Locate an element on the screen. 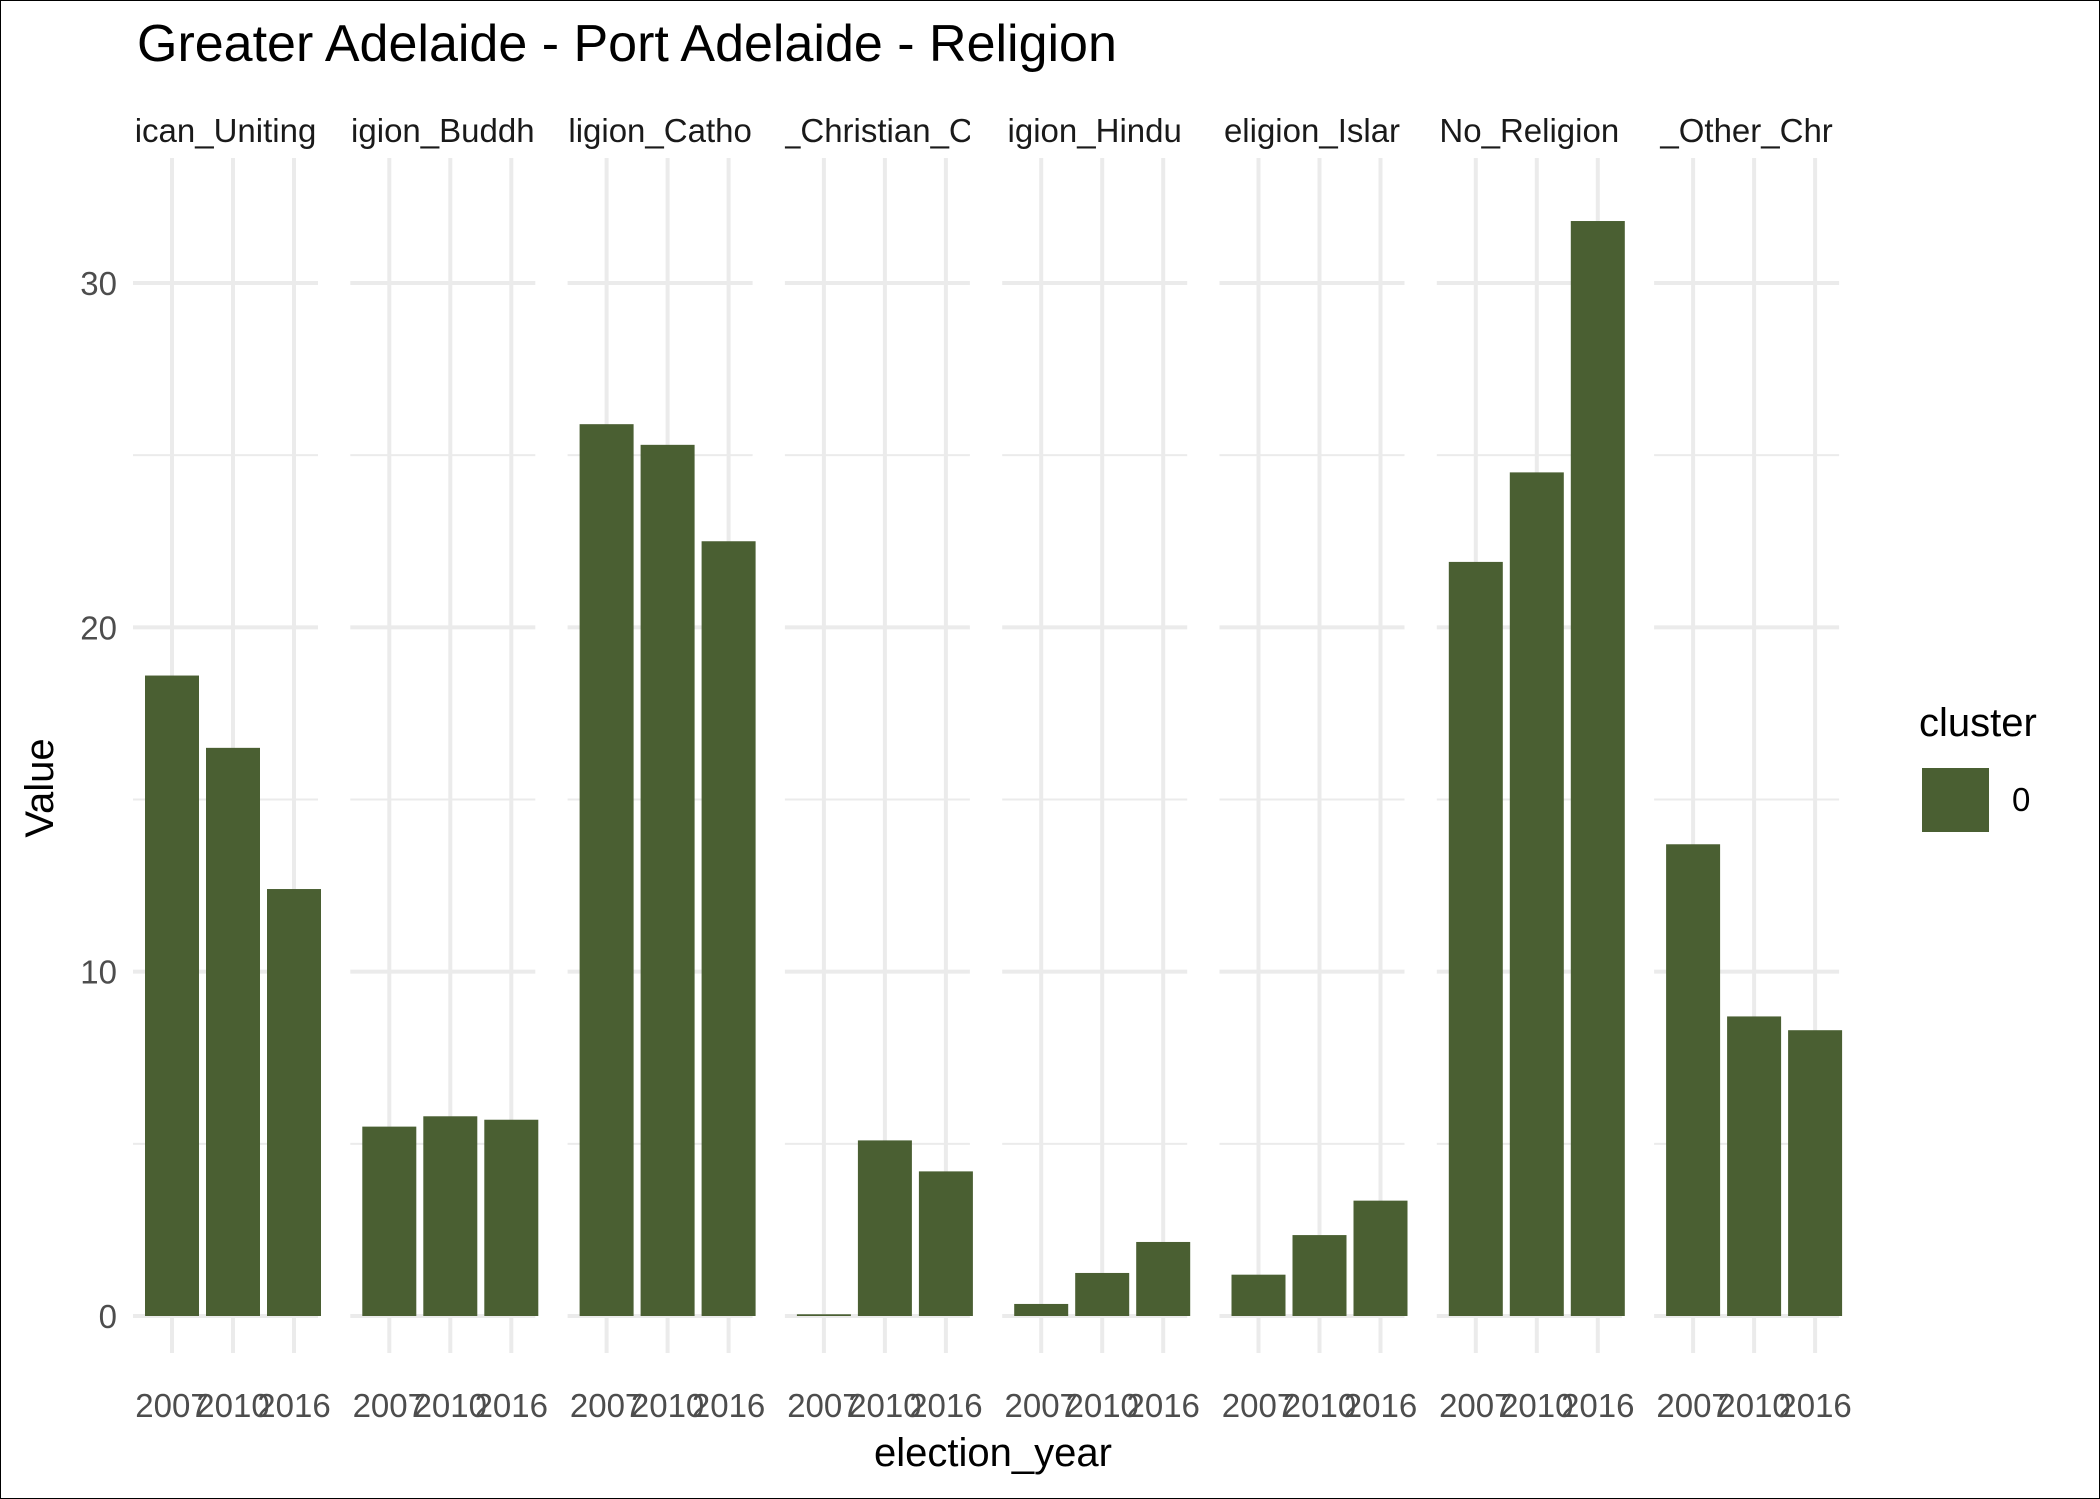 This screenshot has height=1499, width=2100. y-axis: 0 10 20 30 is located at coordinates (98, 800).